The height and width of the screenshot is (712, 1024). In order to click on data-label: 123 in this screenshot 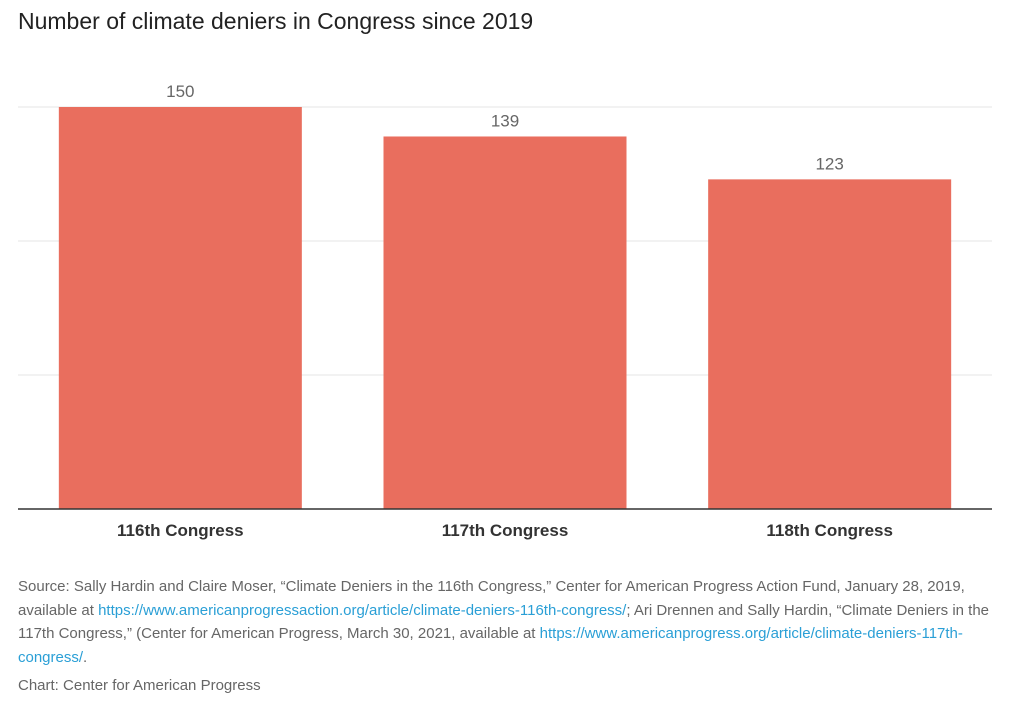, I will do `click(829, 163)`.